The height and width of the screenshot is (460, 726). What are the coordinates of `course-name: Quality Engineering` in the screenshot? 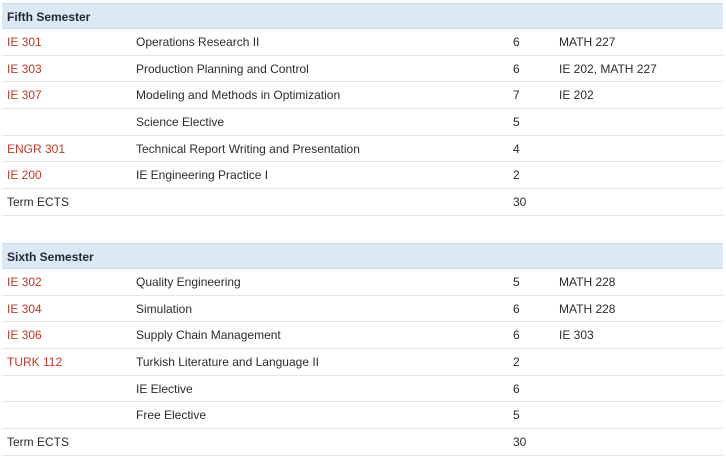 It's located at (188, 282).